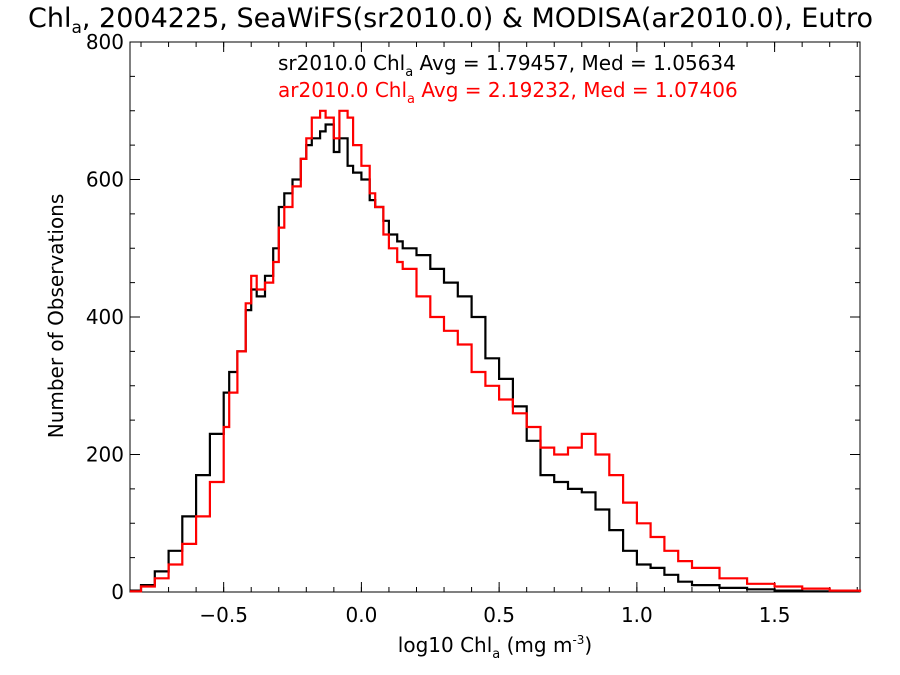 The image size is (900, 675). Describe the element at coordinates (775, 615) in the screenshot. I see `x-tick-label-4: 1.5` at that location.